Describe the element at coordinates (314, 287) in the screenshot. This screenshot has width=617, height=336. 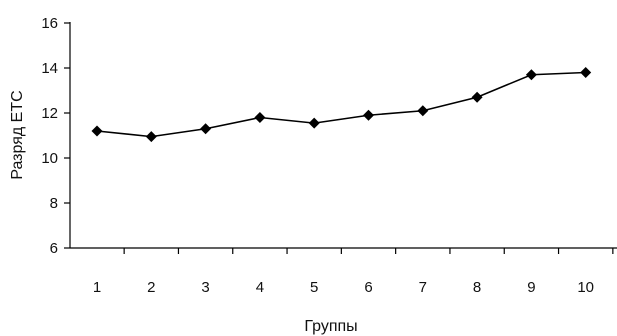
I see `x-tick-label: 5` at that location.